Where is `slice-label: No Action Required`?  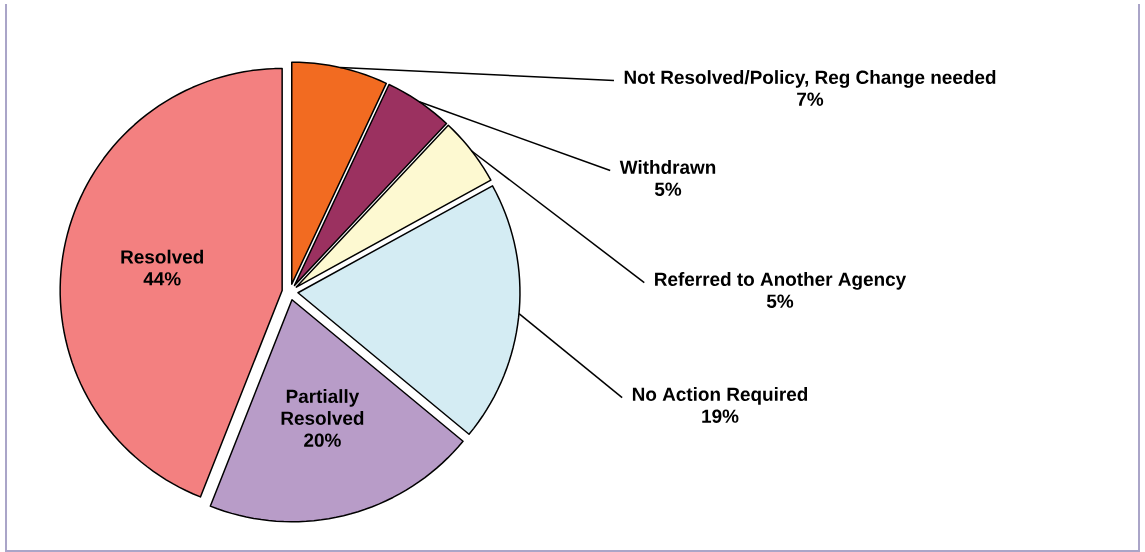 slice-label: No Action Required is located at coordinates (720, 396).